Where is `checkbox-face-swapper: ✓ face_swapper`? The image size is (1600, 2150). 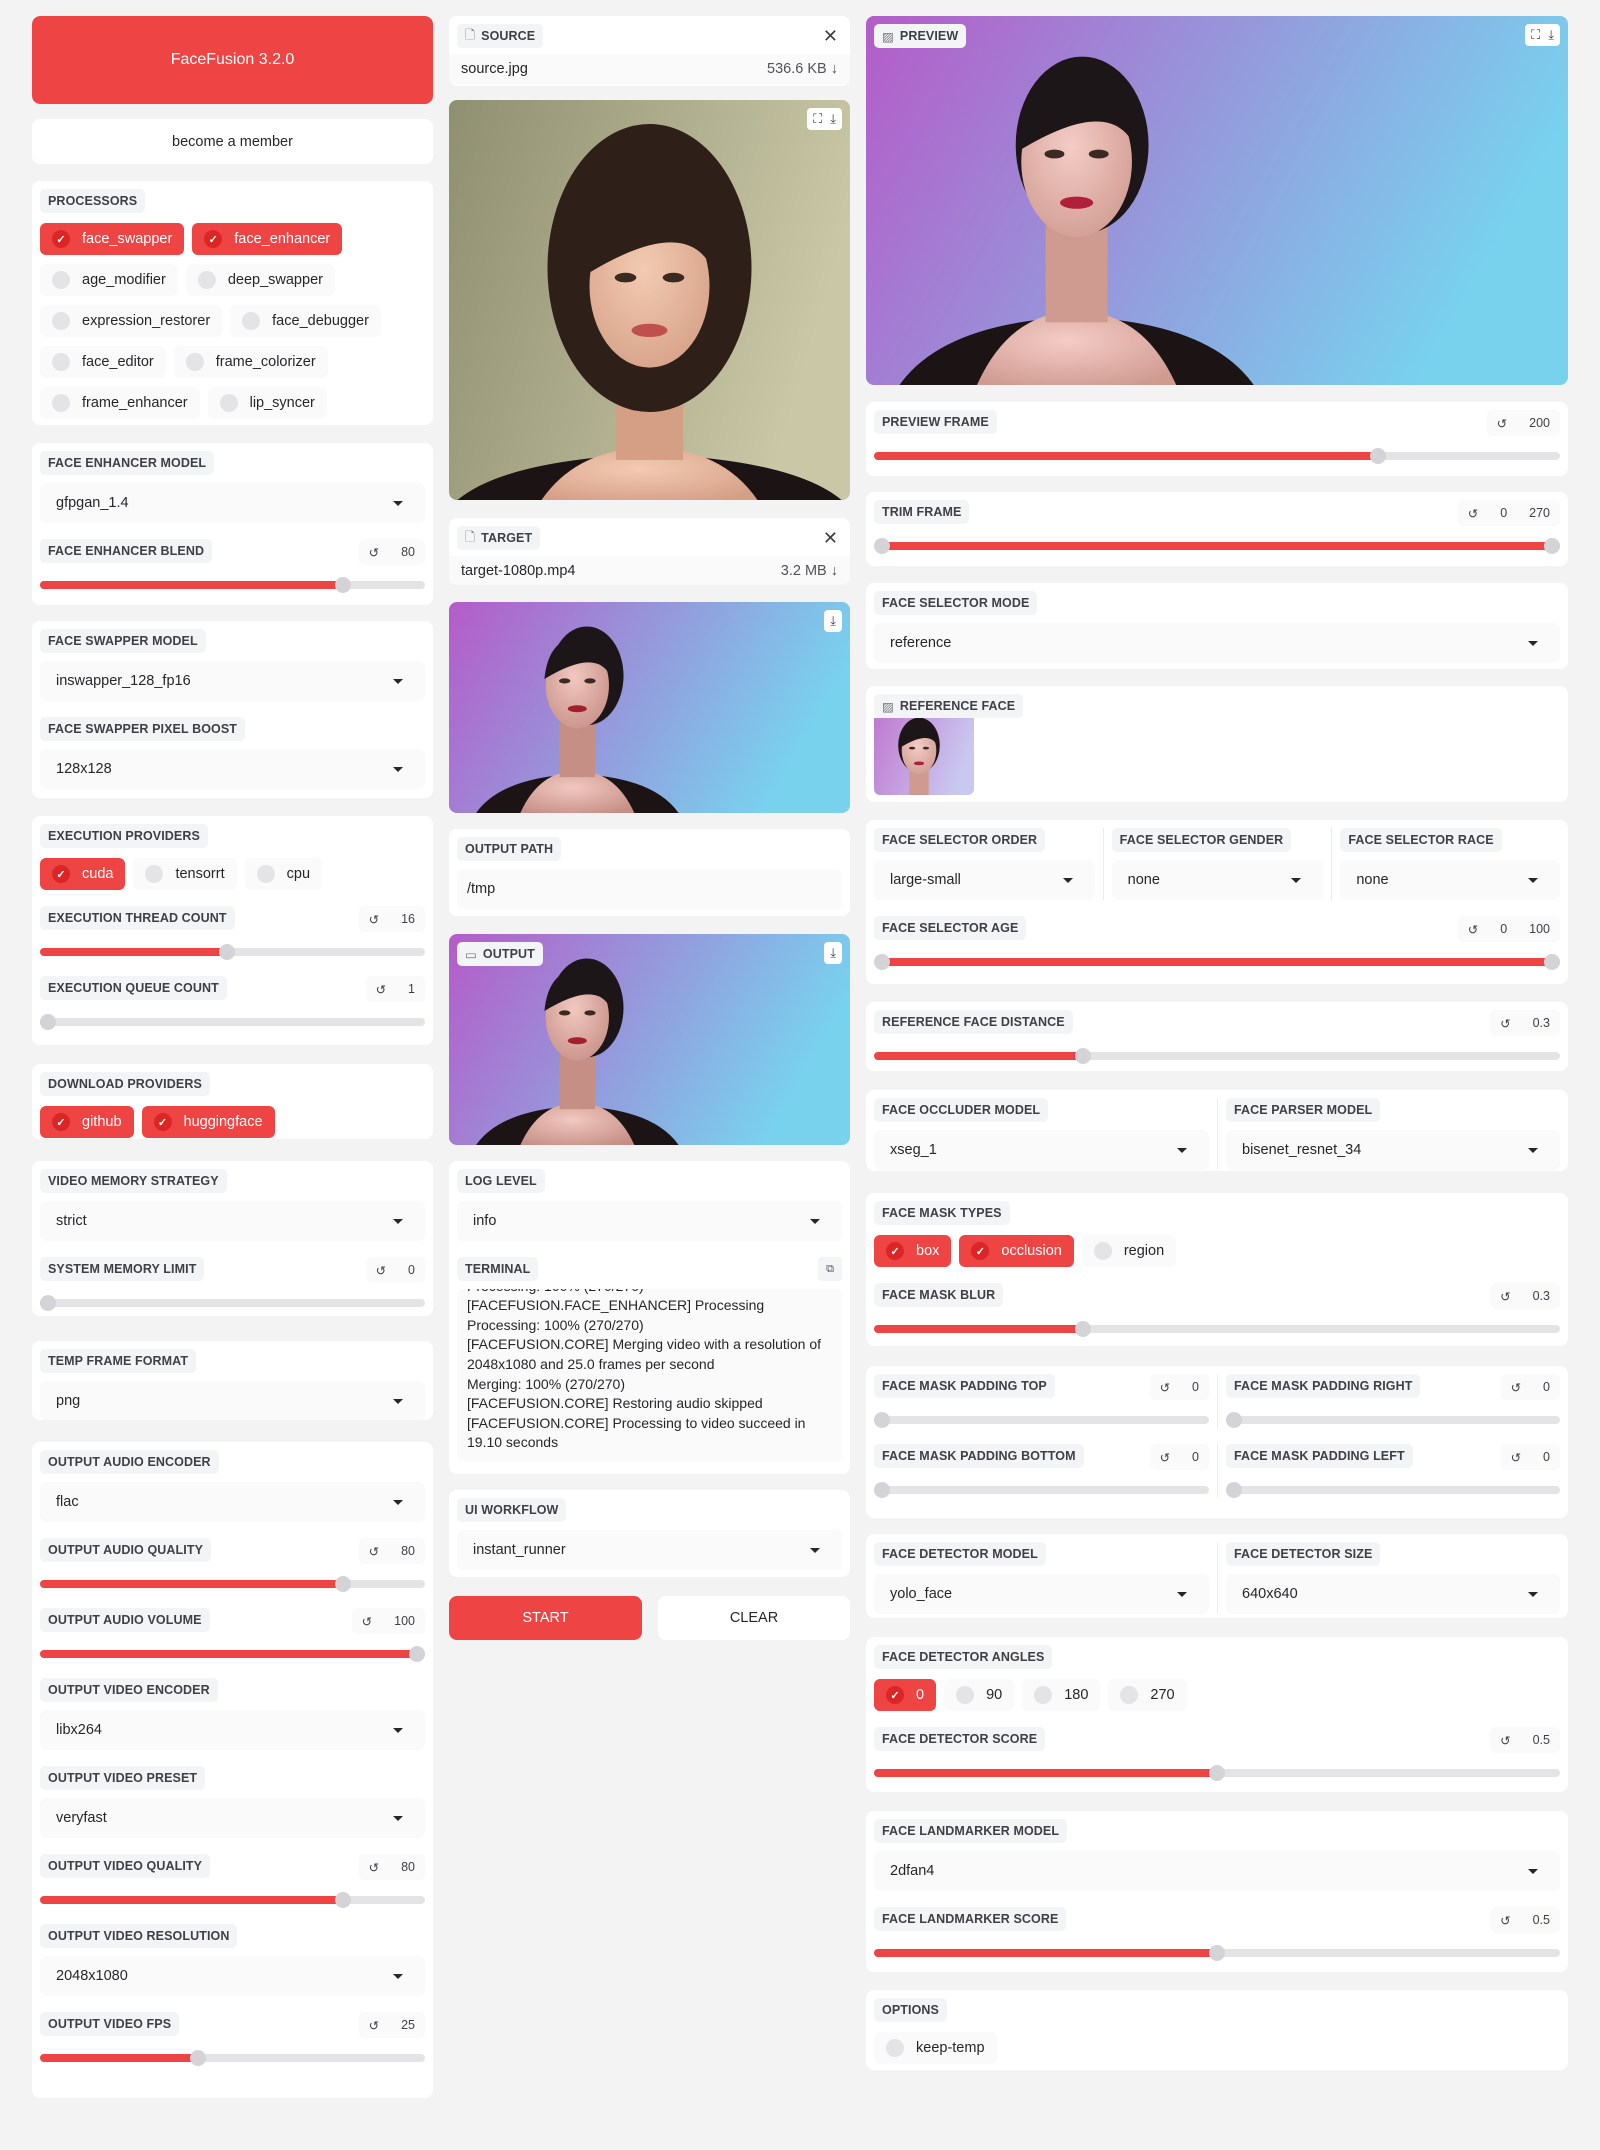
checkbox-face-swapper: ✓ face_swapper is located at coordinates (112, 239).